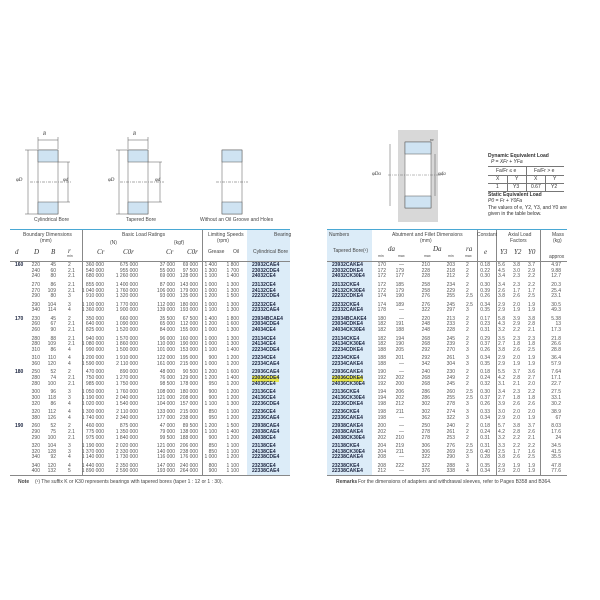 The height and width of the screenshot is (600, 600). I want to click on Da-max: 250, so click(425, 426).